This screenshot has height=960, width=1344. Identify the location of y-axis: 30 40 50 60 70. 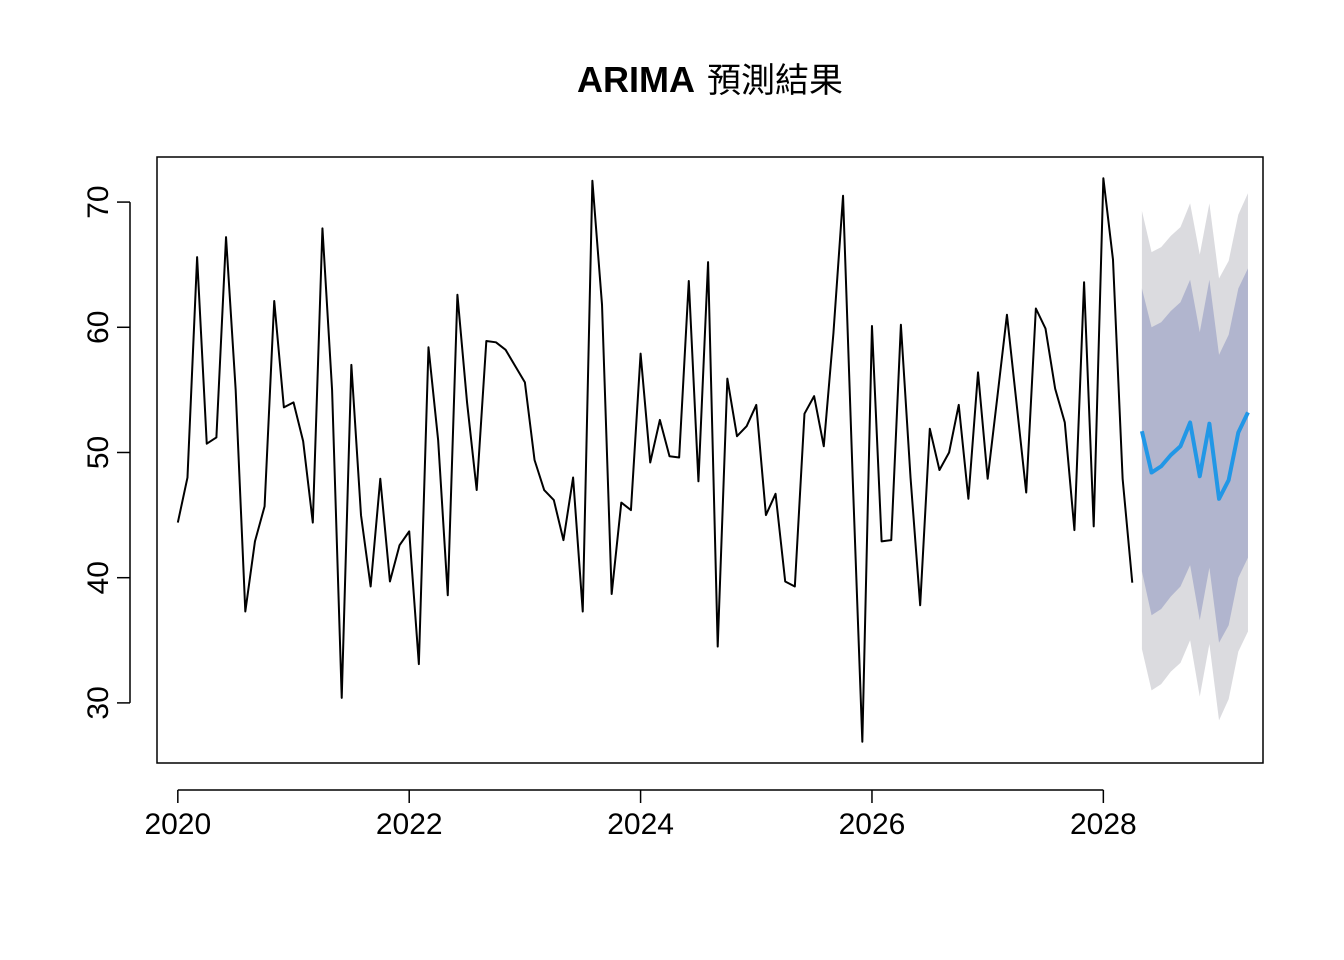
(106, 452).